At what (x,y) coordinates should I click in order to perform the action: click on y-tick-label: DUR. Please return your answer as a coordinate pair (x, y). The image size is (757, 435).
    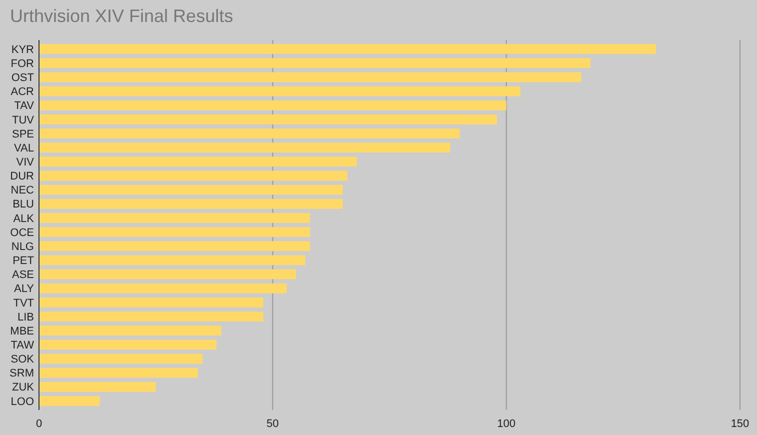
    Looking at the image, I should click on (22, 176).